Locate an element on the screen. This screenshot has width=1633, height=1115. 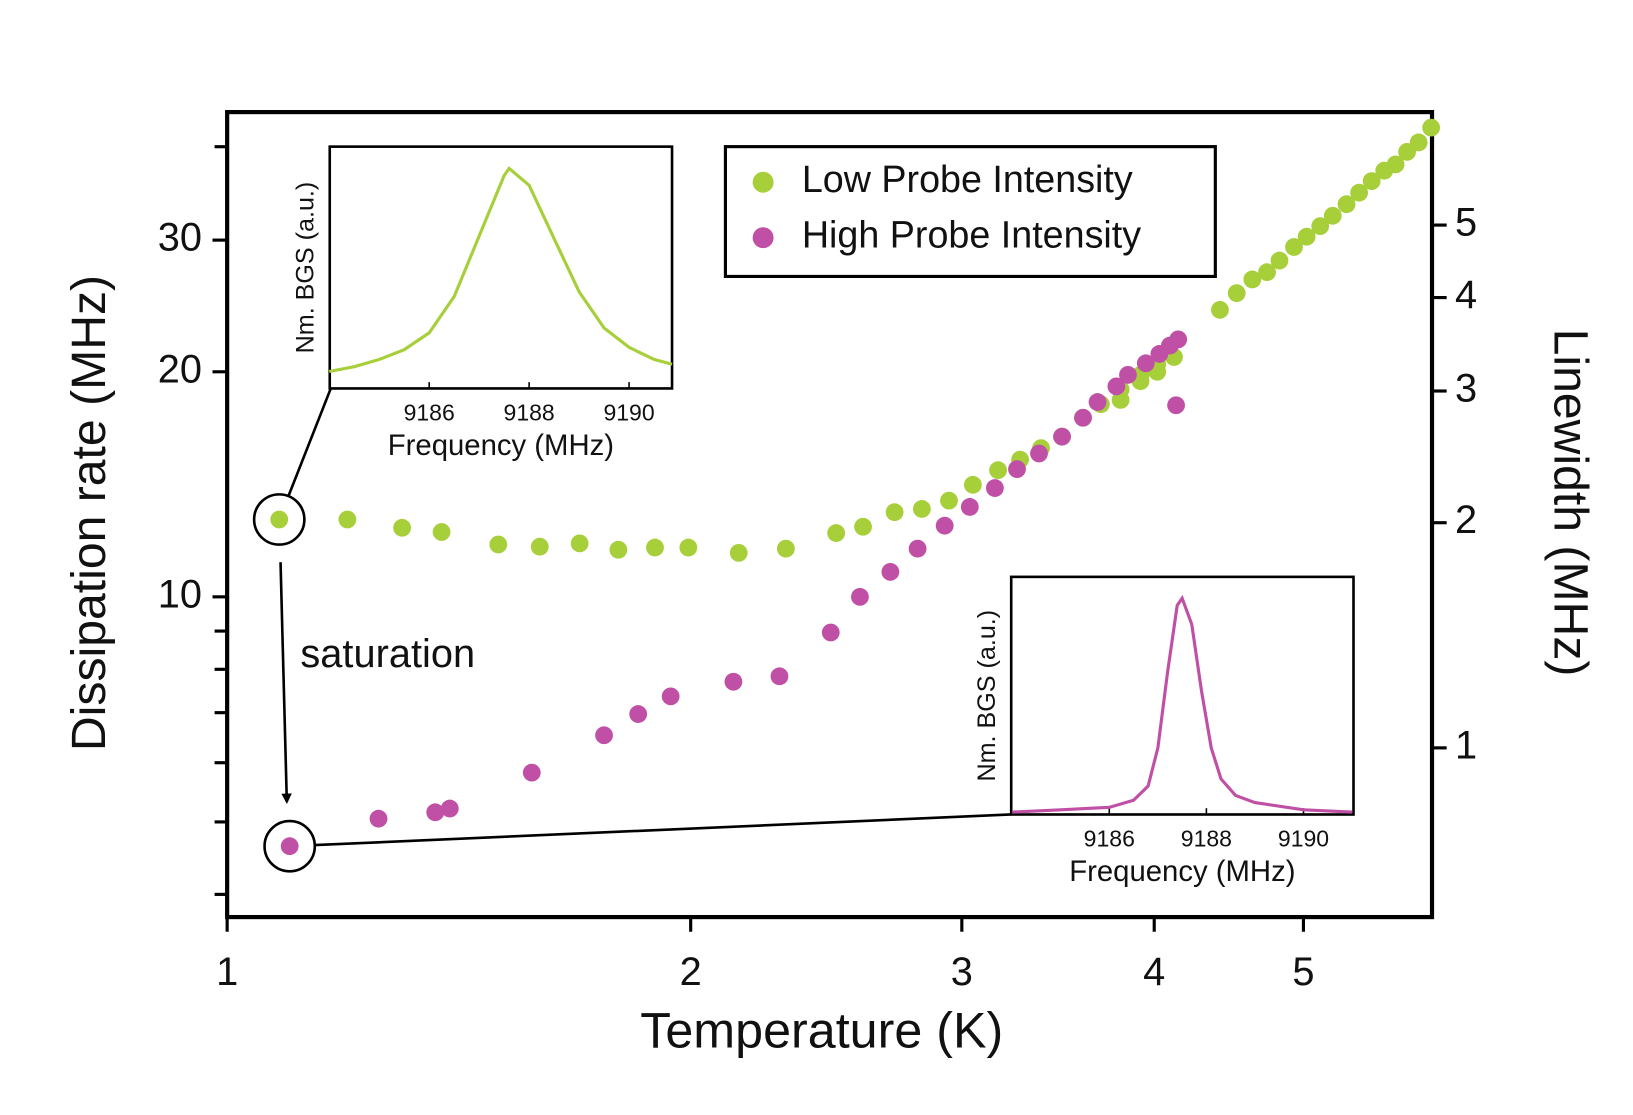
x-tick-label: 4 is located at coordinates (1154, 972).